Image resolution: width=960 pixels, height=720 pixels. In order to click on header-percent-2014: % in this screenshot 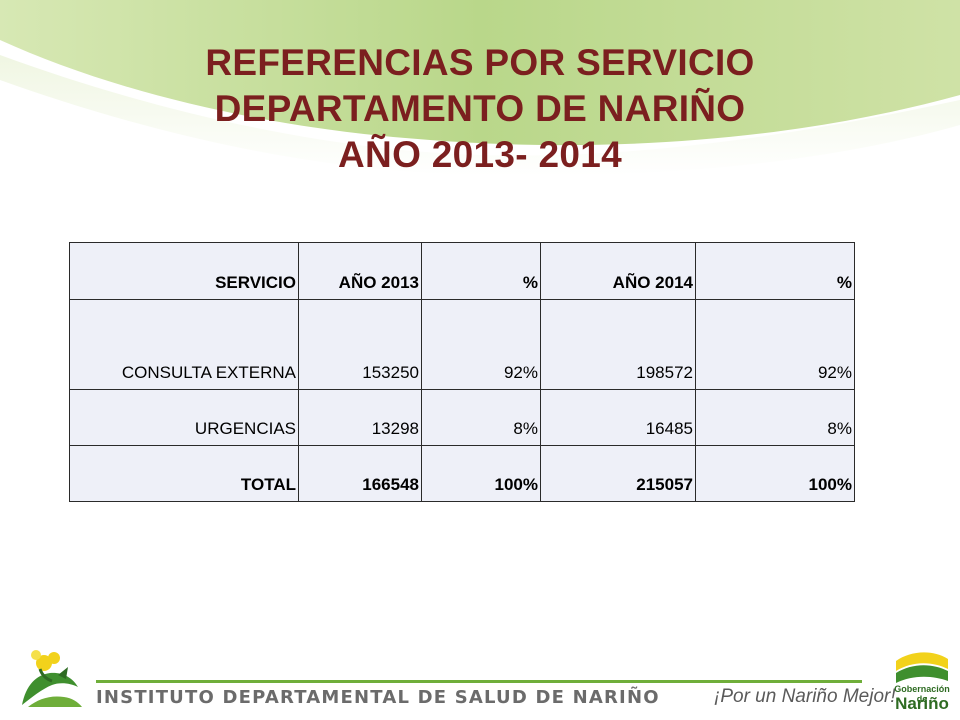, I will do `click(775, 271)`.